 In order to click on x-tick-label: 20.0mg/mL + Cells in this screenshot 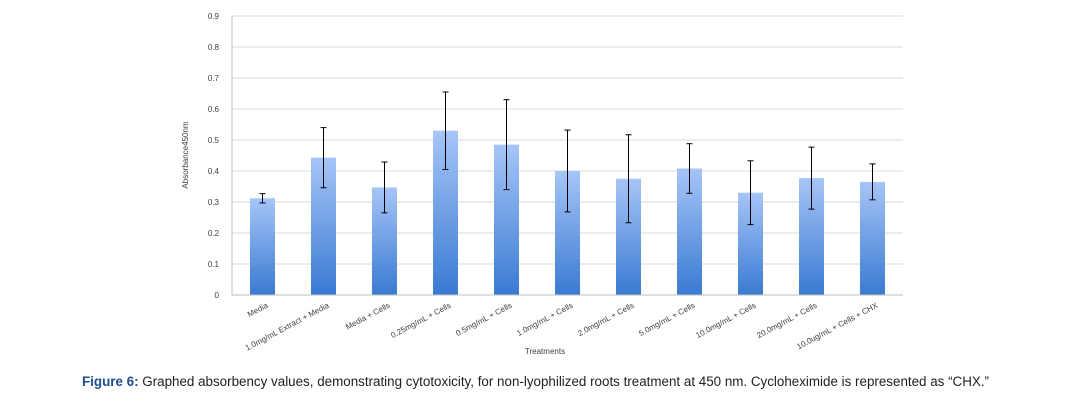, I will do `click(786, 320)`.